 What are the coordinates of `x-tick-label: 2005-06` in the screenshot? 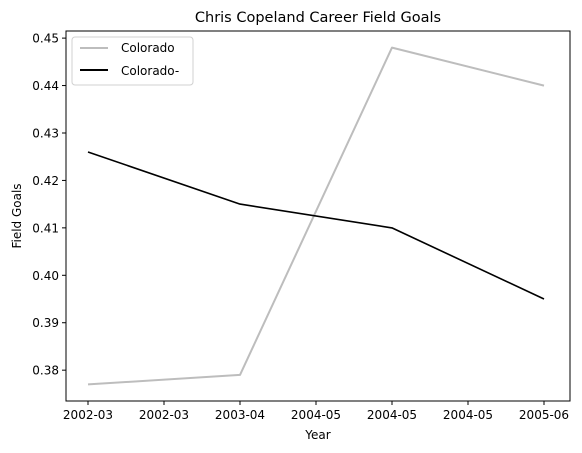 It's located at (544, 415).